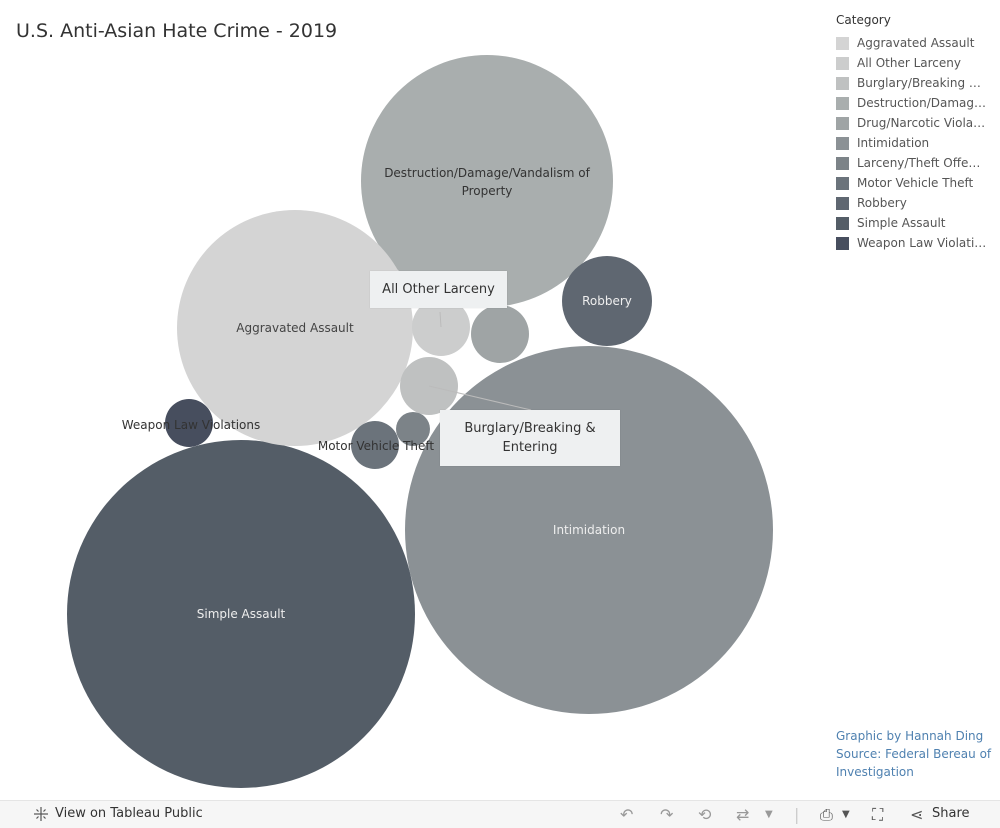 This screenshot has width=1000, height=828. I want to click on bubble-label: Destruction/Damage/Vandalism of Property, so click(487, 182).